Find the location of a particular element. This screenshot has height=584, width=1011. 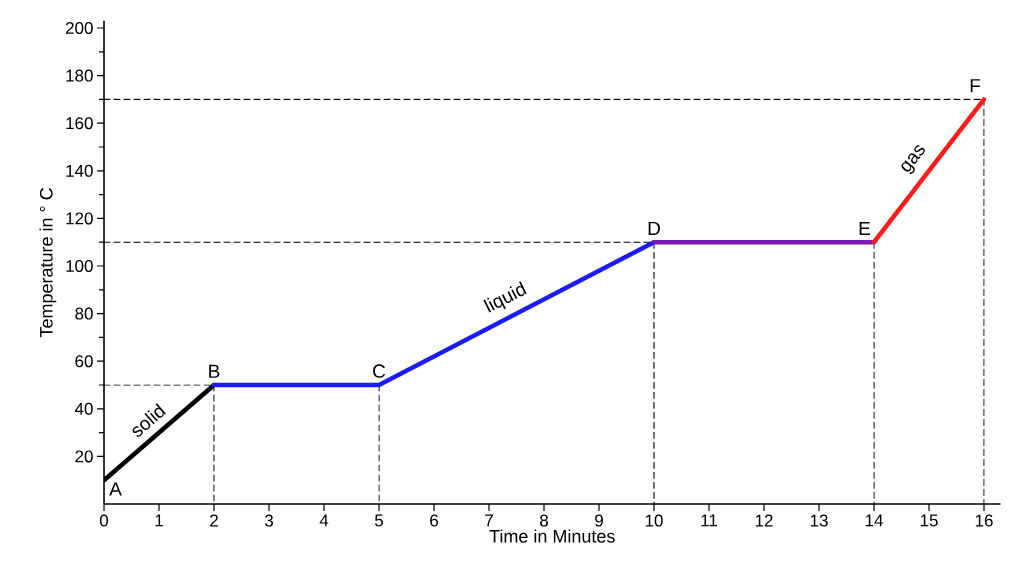

y-tick-label: 20 is located at coordinates (84, 456).